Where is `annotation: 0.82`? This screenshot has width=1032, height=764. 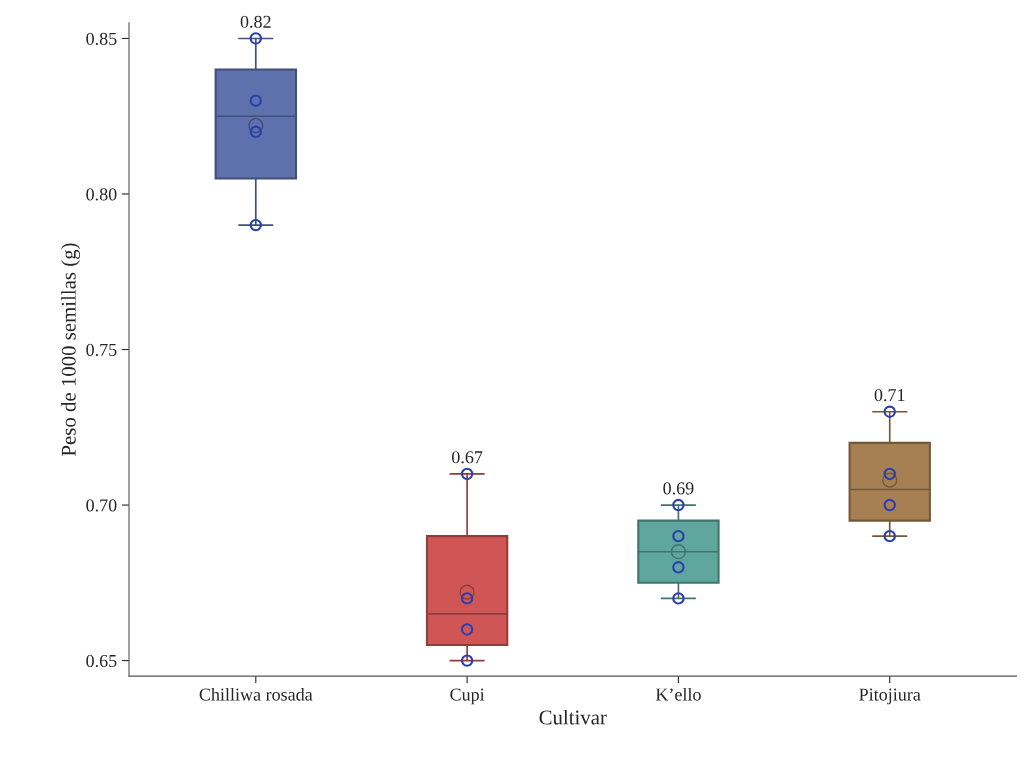 annotation: 0.82 is located at coordinates (255, 21).